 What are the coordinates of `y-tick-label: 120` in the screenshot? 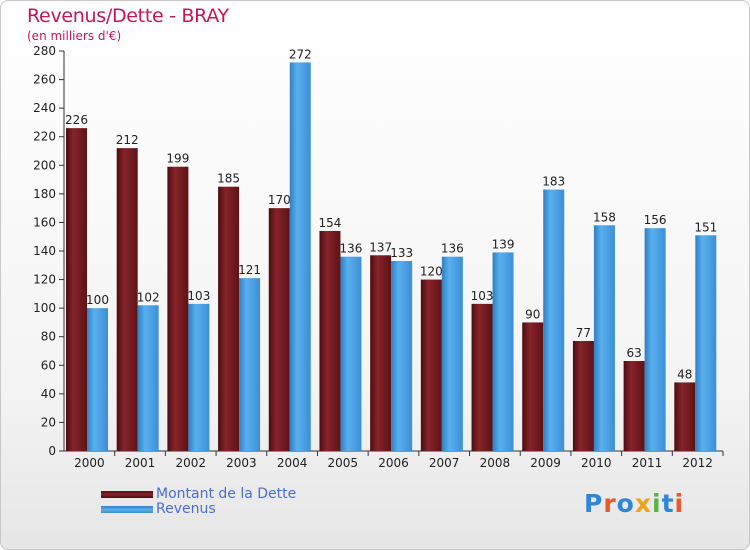 It's located at (44, 280).